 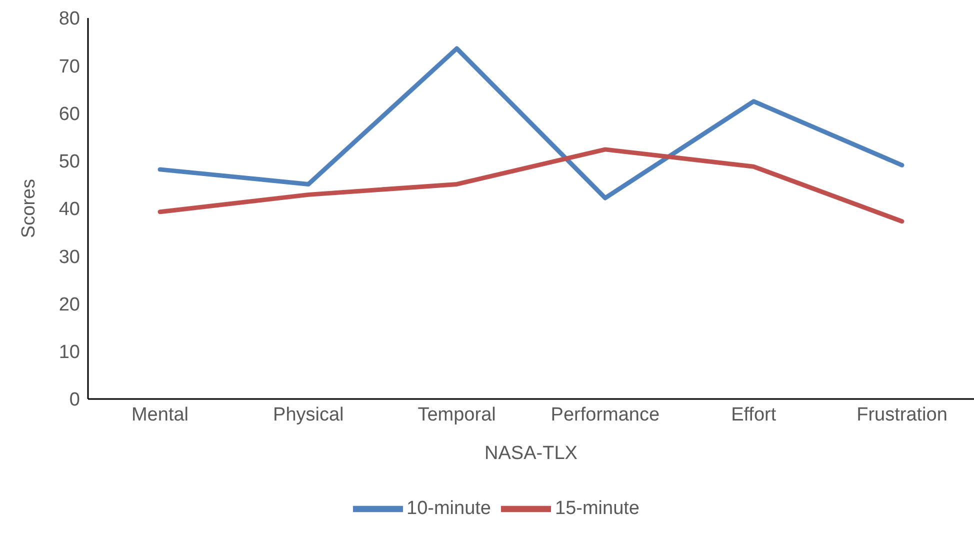 I want to click on line-series, so click(x=531, y=185).